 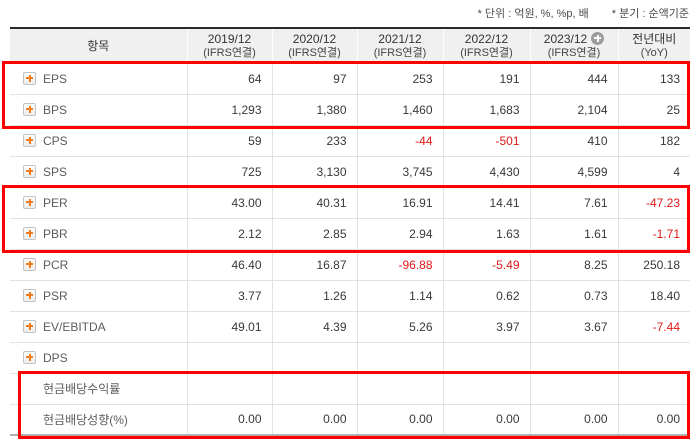 What do you see at coordinates (653, 110) in the screenshot?
I see `cell: 25` at bounding box center [653, 110].